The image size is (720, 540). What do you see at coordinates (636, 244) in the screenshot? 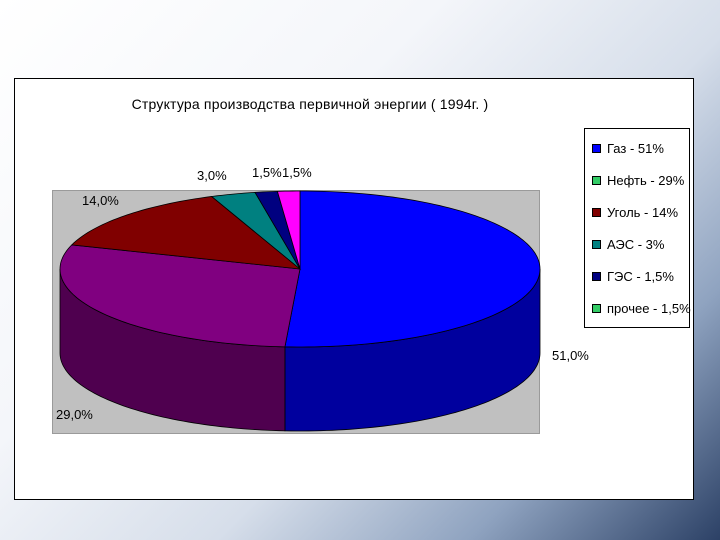
I see `legend-label-nuclear: АЭС - 3%` at bounding box center [636, 244].